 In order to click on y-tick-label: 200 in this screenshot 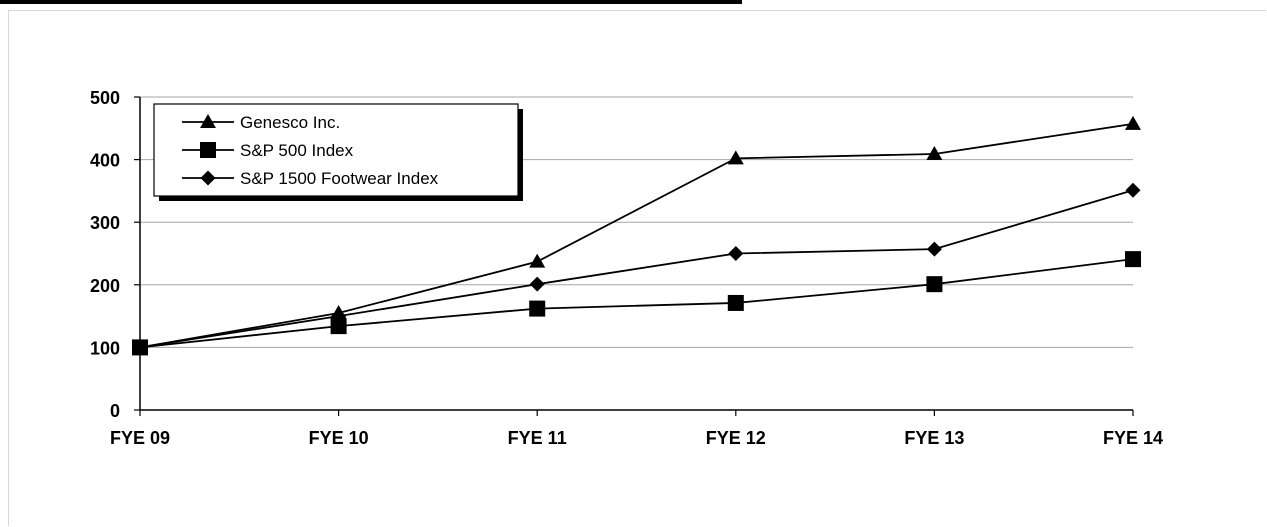, I will do `click(105, 286)`.